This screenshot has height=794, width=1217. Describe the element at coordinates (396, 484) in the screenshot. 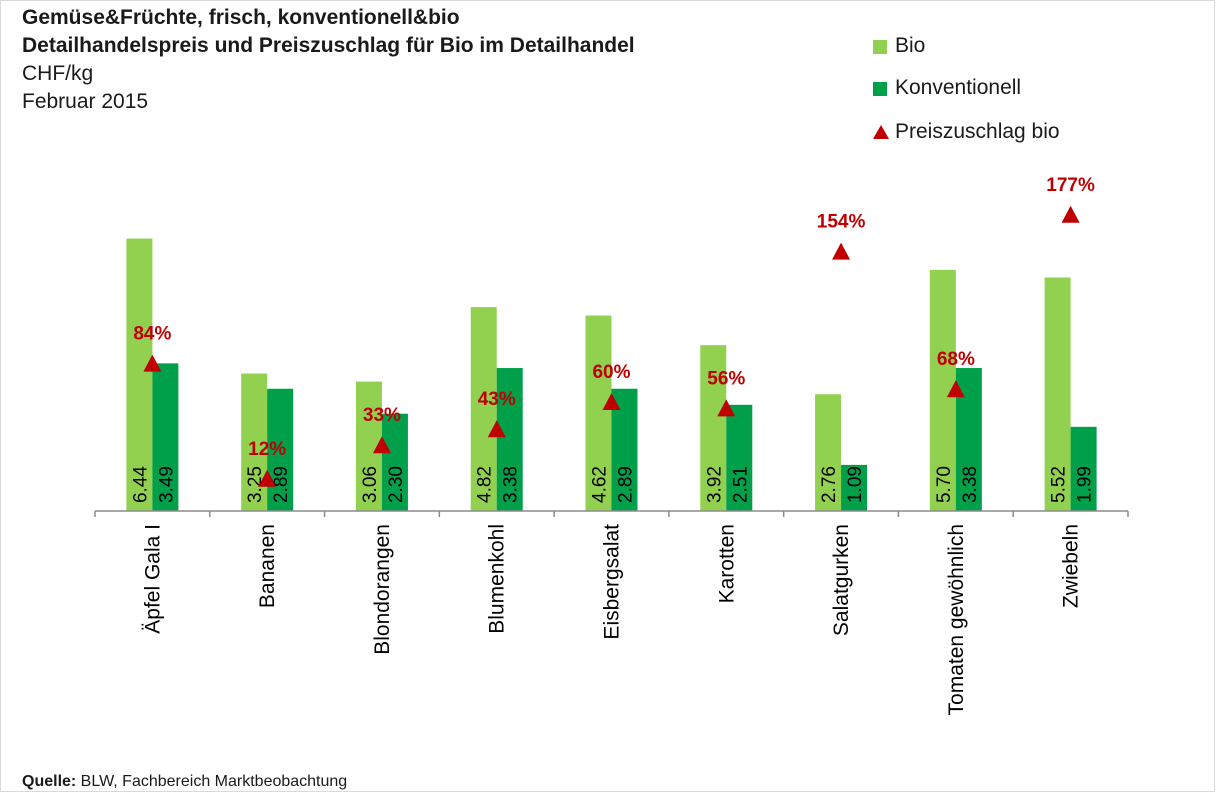

I see `value-label-konventionell: 2.30` at that location.